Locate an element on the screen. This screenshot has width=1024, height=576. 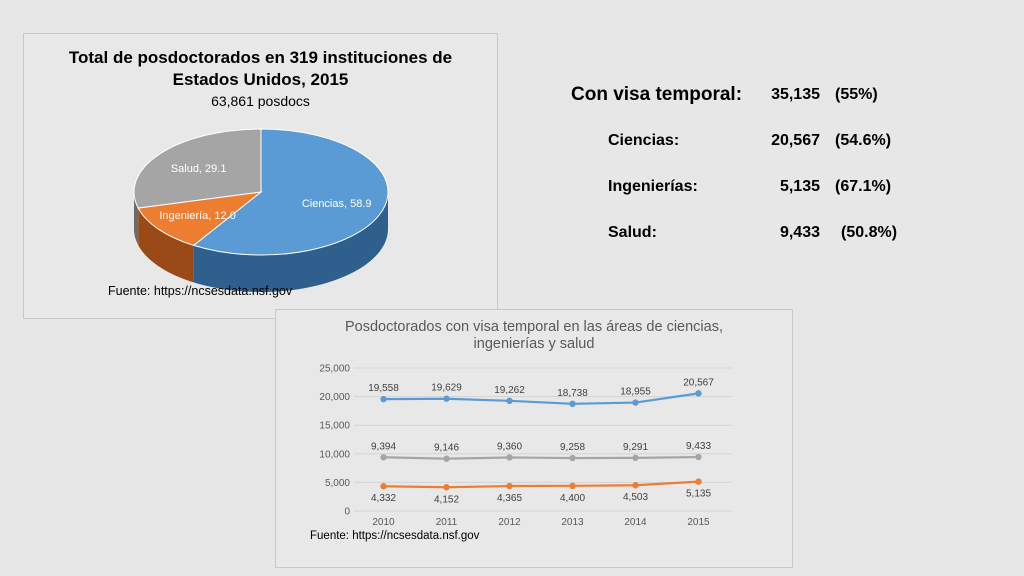
data-label: 4,332 is located at coordinates (383, 498).